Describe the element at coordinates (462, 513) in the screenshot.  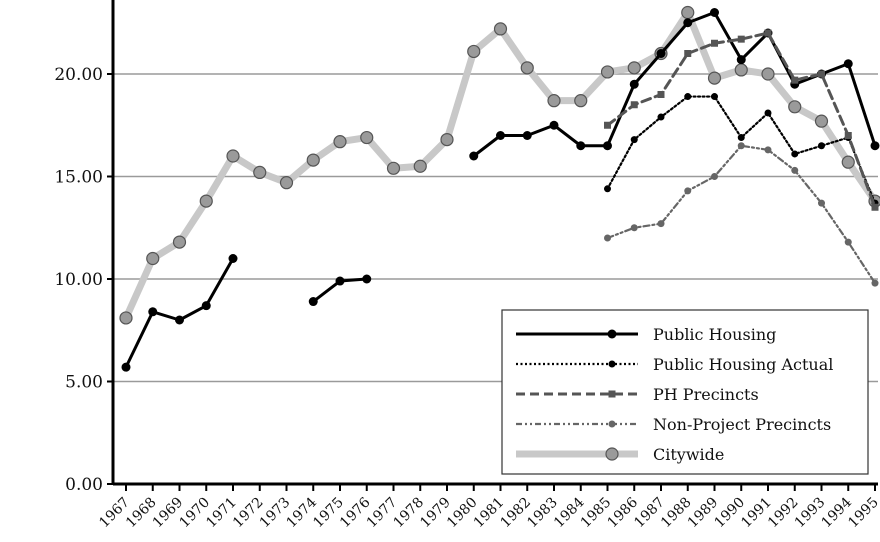
I see `x-tick-label: 1980` at that location.